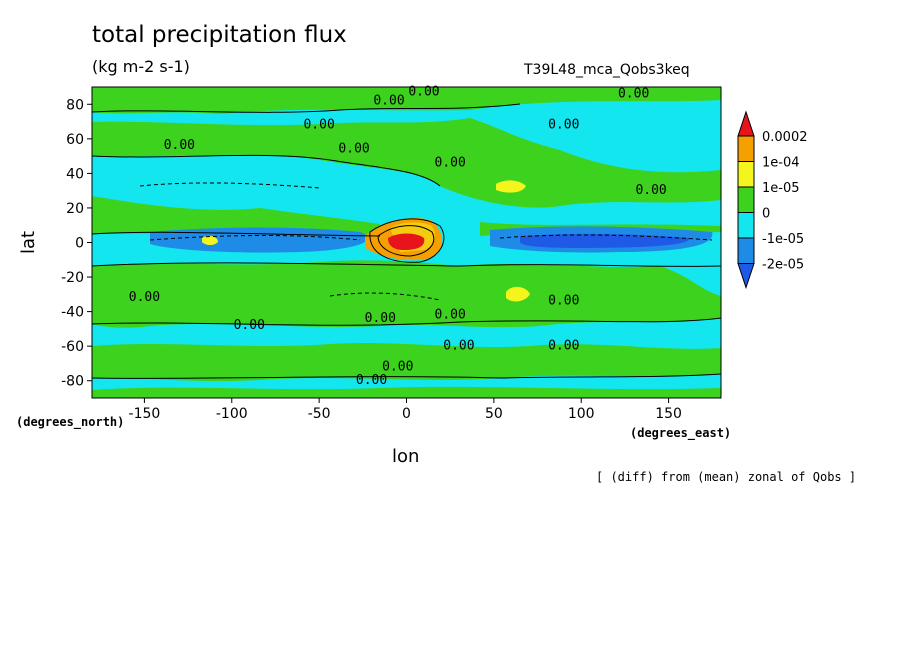  What do you see at coordinates (518, 294) in the screenshot?
I see `yellow-patch-south` at bounding box center [518, 294].